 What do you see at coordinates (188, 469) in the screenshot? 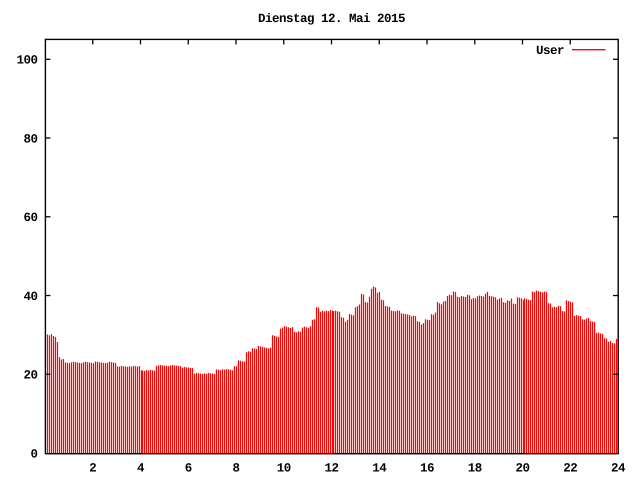
I see `svg-text: 6` at bounding box center [188, 469].